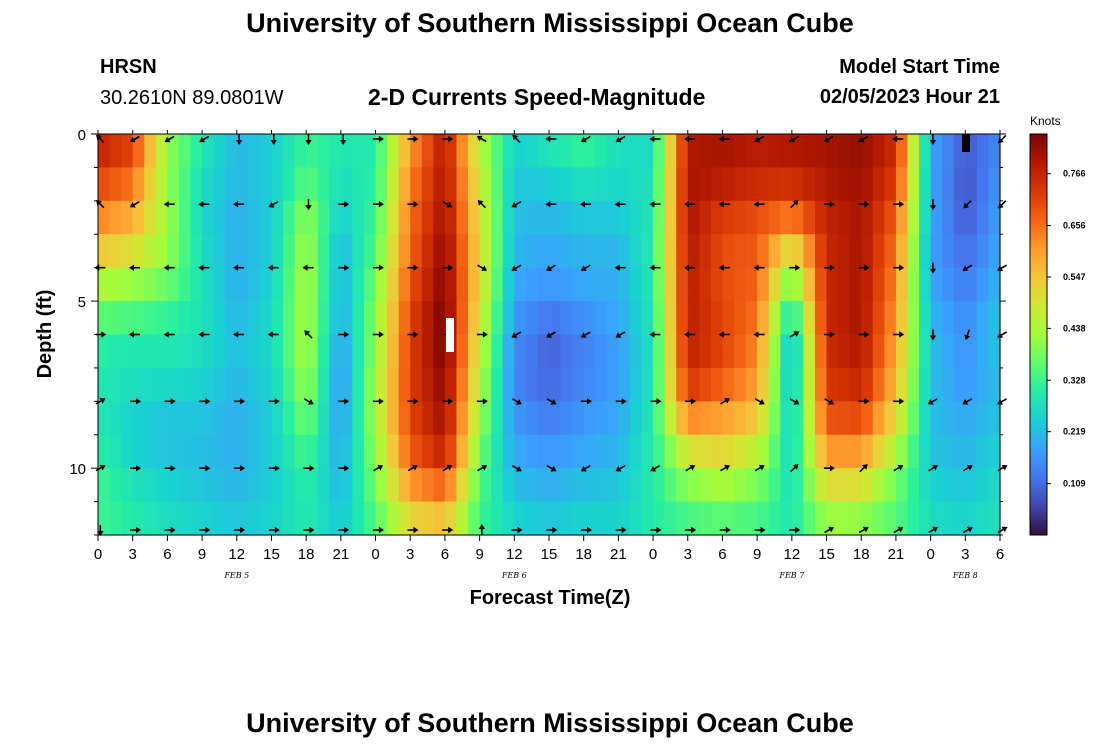  What do you see at coordinates (445, 554) in the screenshot?
I see `x-tick-label: 6` at bounding box center [445, 554].